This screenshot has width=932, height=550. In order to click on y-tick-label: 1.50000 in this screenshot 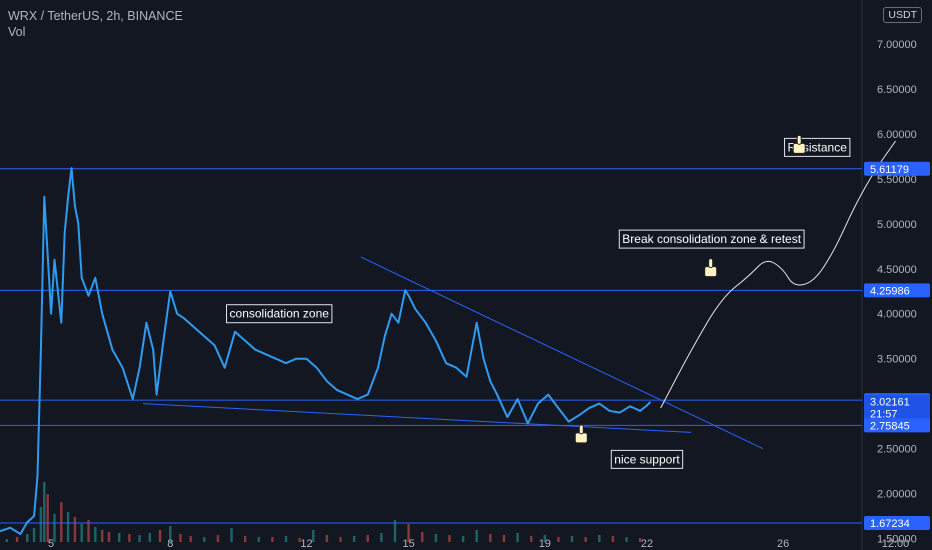, I will do `click(897, 540)`.